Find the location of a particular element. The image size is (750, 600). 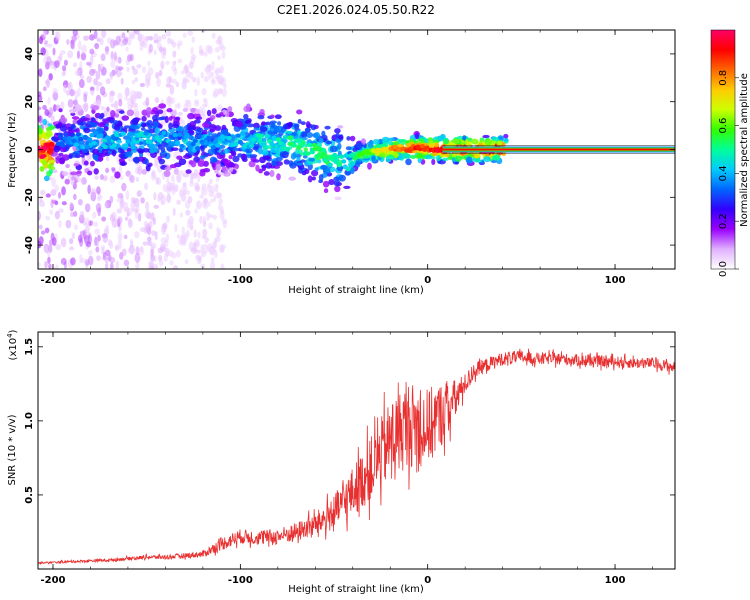

colorbar-tick-label: 0.0 is located at coordinates (723, 269).